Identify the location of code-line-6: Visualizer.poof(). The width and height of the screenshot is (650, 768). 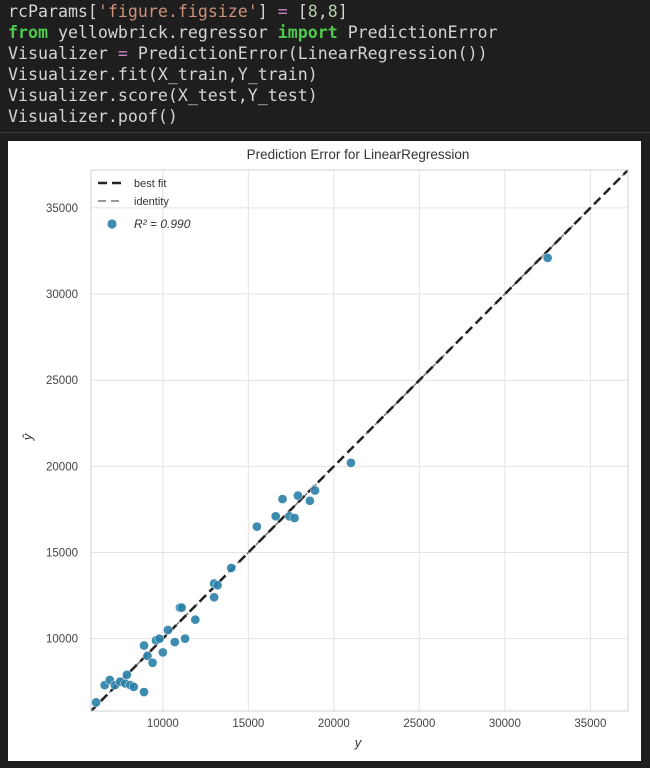
(93, 116).